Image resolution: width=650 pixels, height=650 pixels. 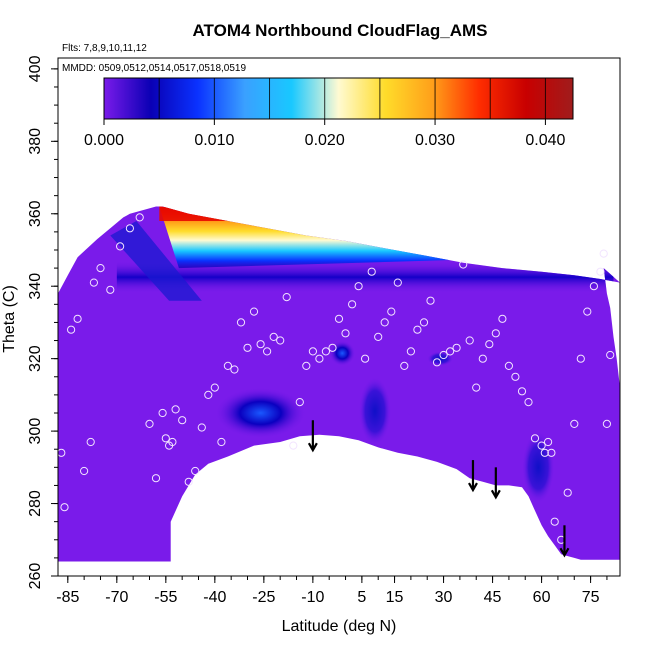 What do you see at coordinates (35, 213) in the screenshot?
I see `y-tick-label: 360` at bounding box center [35, 213].